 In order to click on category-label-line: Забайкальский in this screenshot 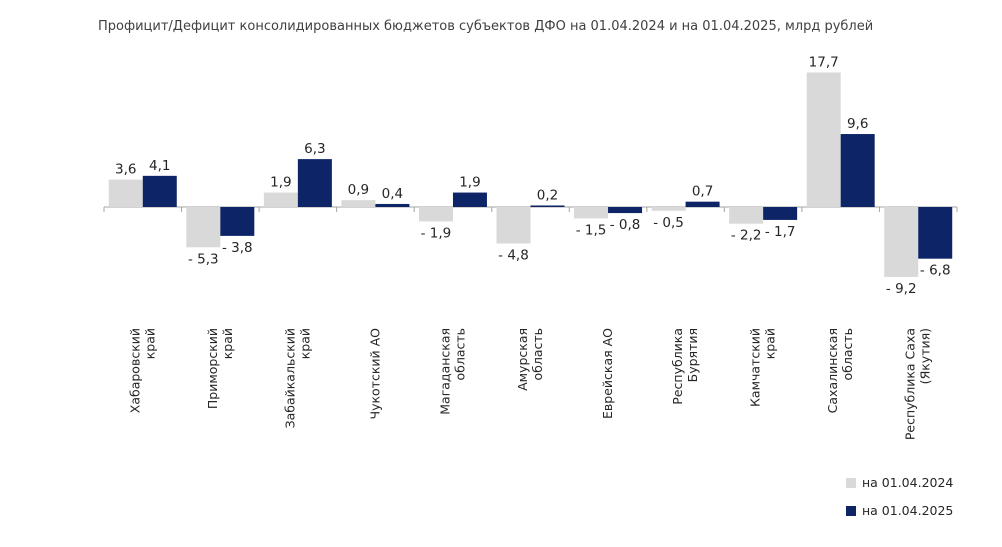, I will do `click(289, 378)`.